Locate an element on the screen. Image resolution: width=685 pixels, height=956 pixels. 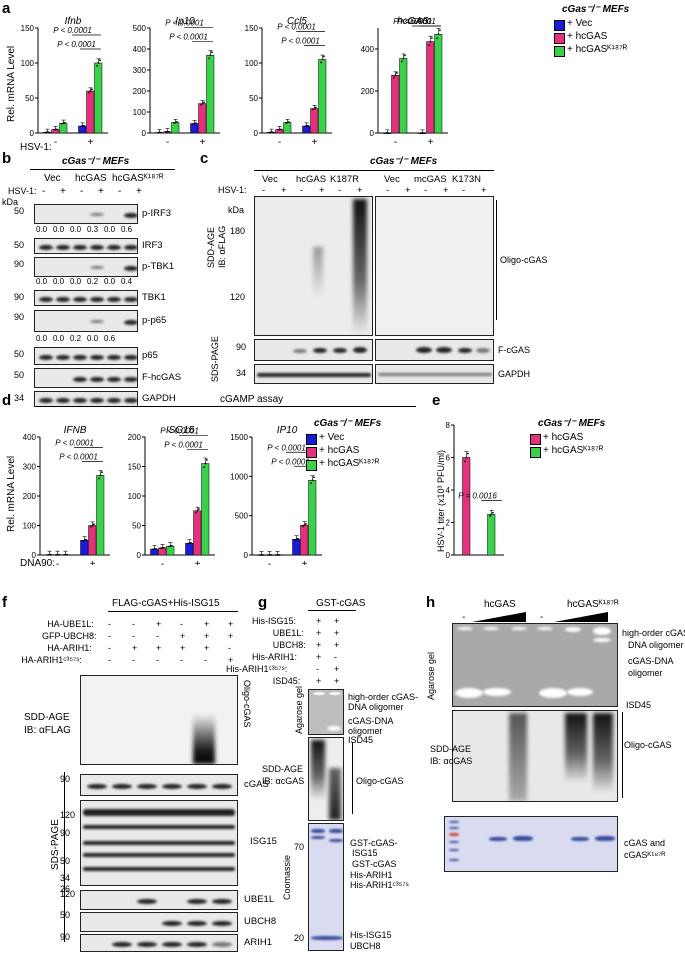
legend-label: + hcGAS is located at coordinates (587, 36).